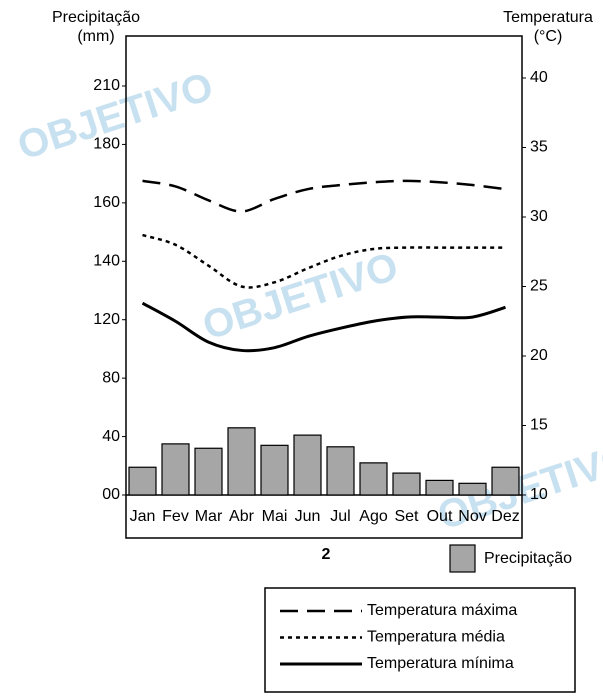 Image resolution: width=603 pixels, height=696 pixels. I want to click on y2-axis-label: (°C), so click(548, 36).